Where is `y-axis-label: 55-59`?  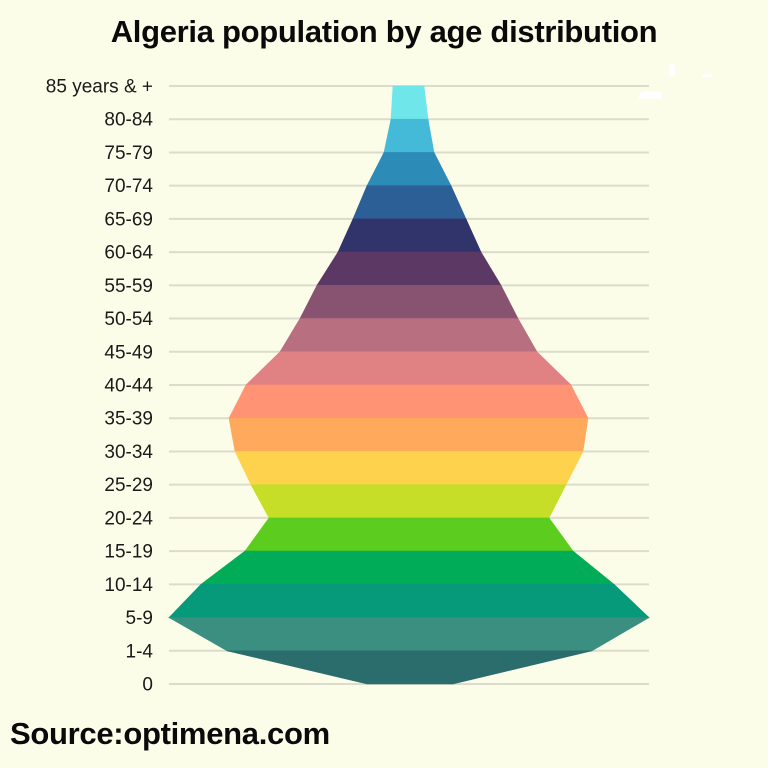
y-axis-label: 55-59 is located at coordinates (128, 286).